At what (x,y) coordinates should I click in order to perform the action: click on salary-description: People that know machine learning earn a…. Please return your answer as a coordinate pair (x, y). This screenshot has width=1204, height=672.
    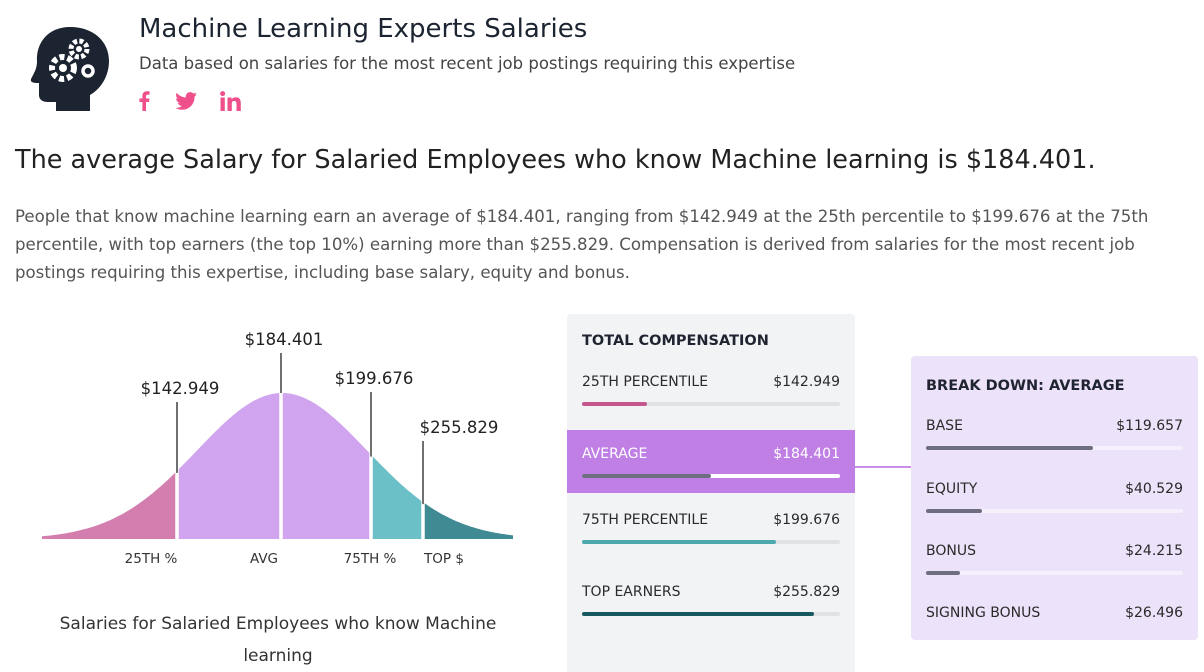
    Looking at the image, I should click on (582, 244).